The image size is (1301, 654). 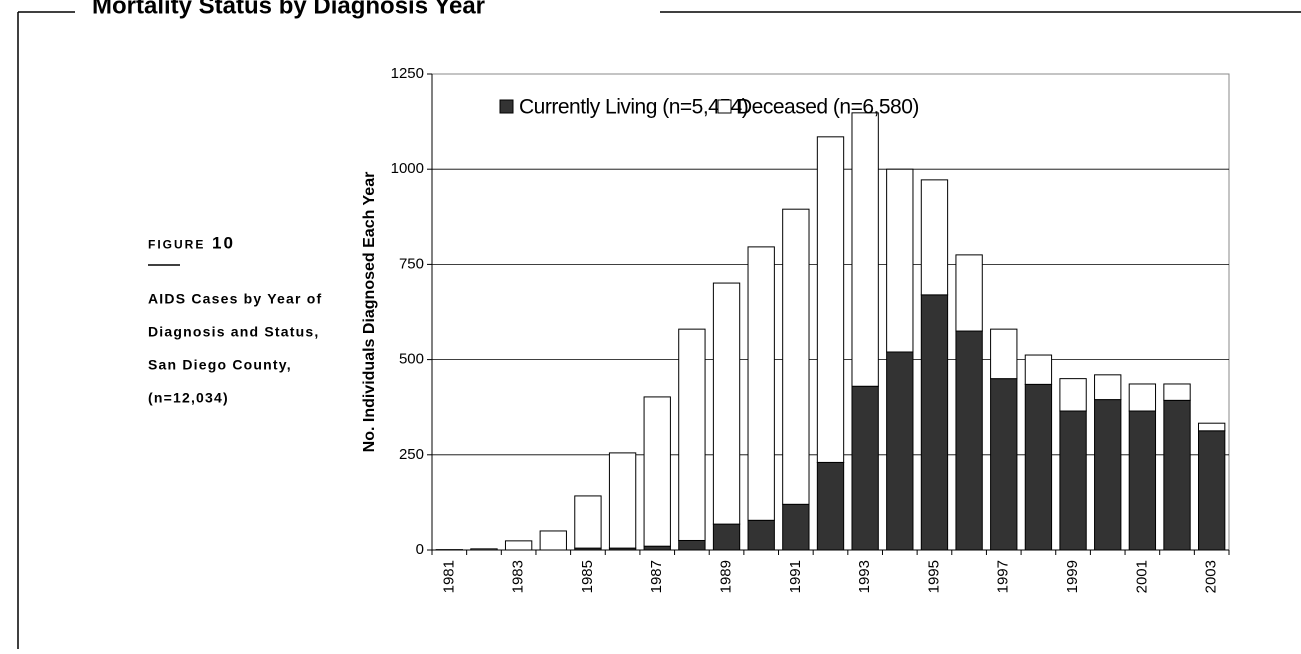 What do you see at coordinates (420, 549) in the screenshot?
I see `y-tick-label: 0` at bounding box center [420, 549].